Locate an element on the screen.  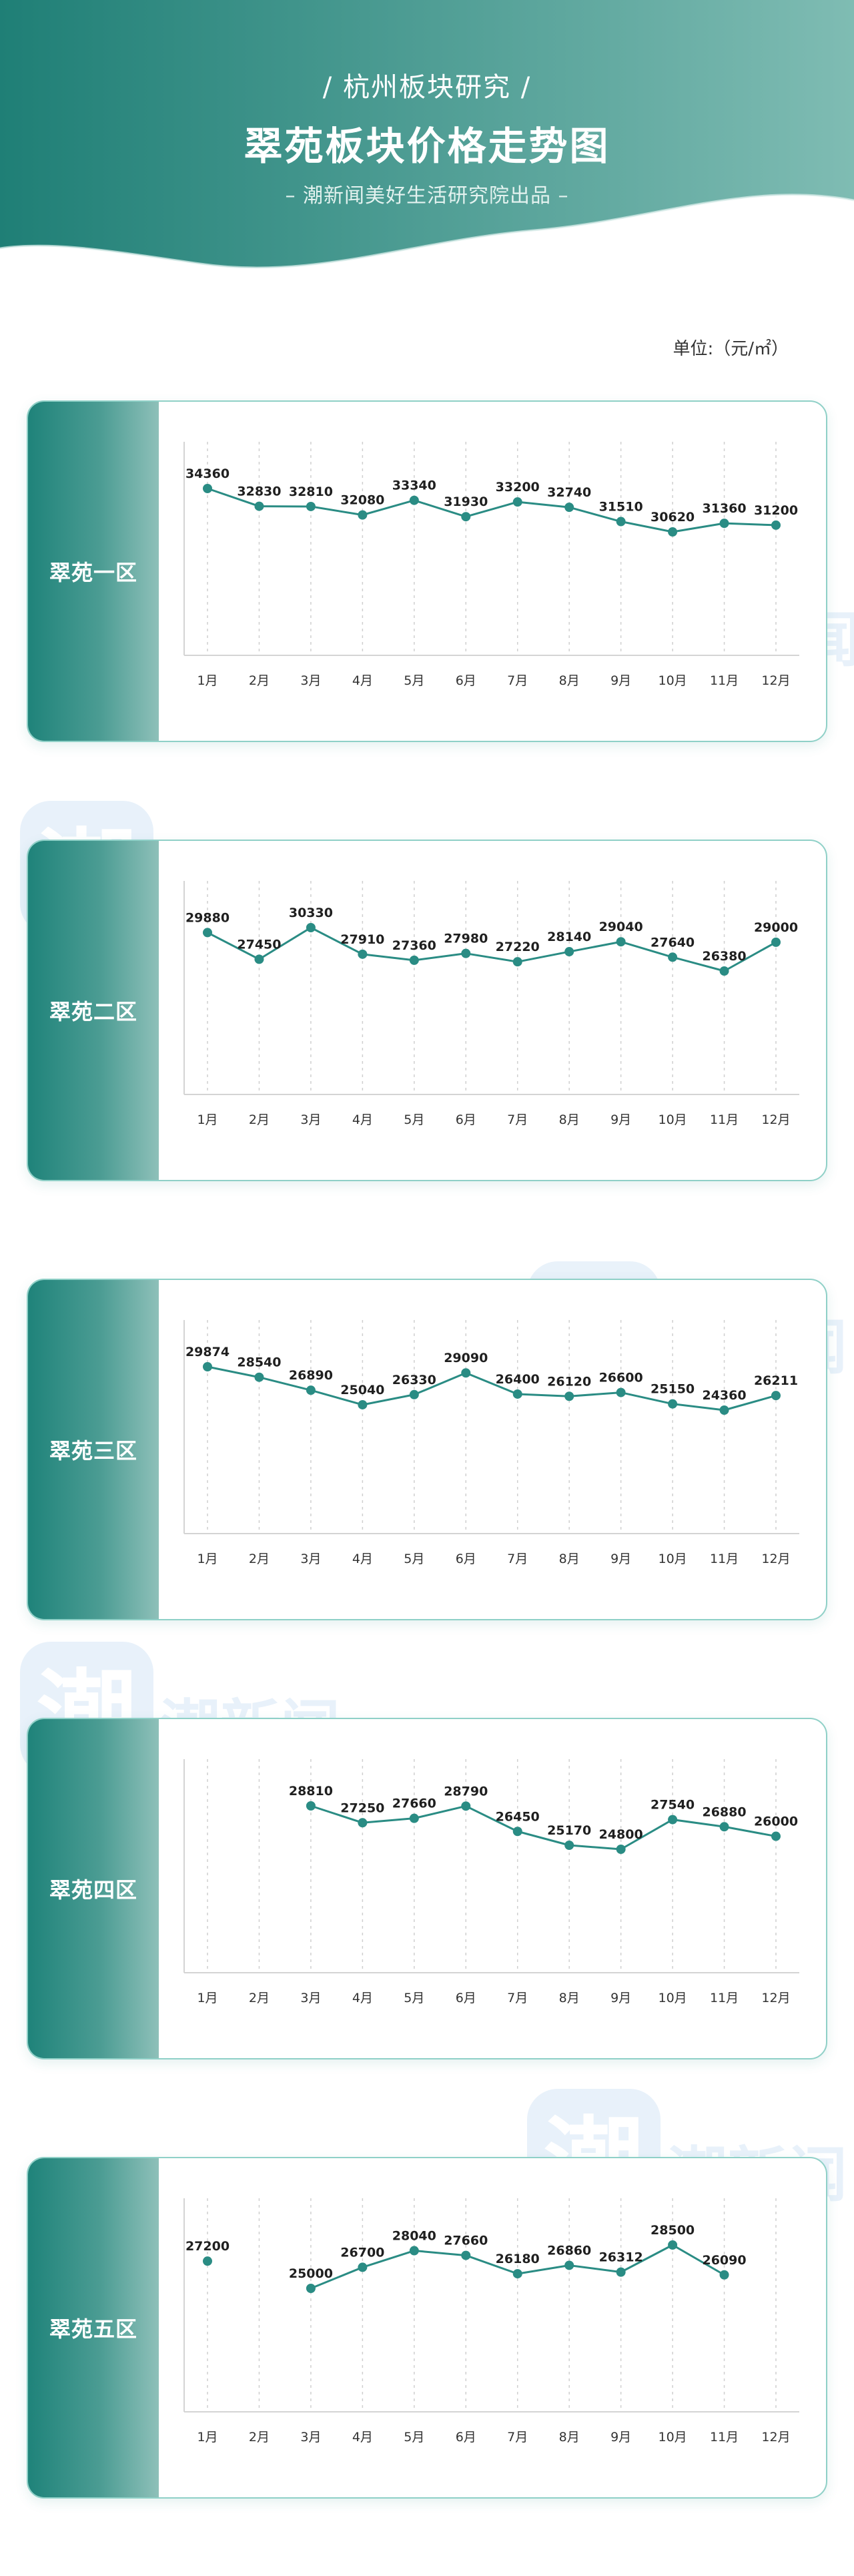
data-label: 29880 is located at coordinates (208, 918).